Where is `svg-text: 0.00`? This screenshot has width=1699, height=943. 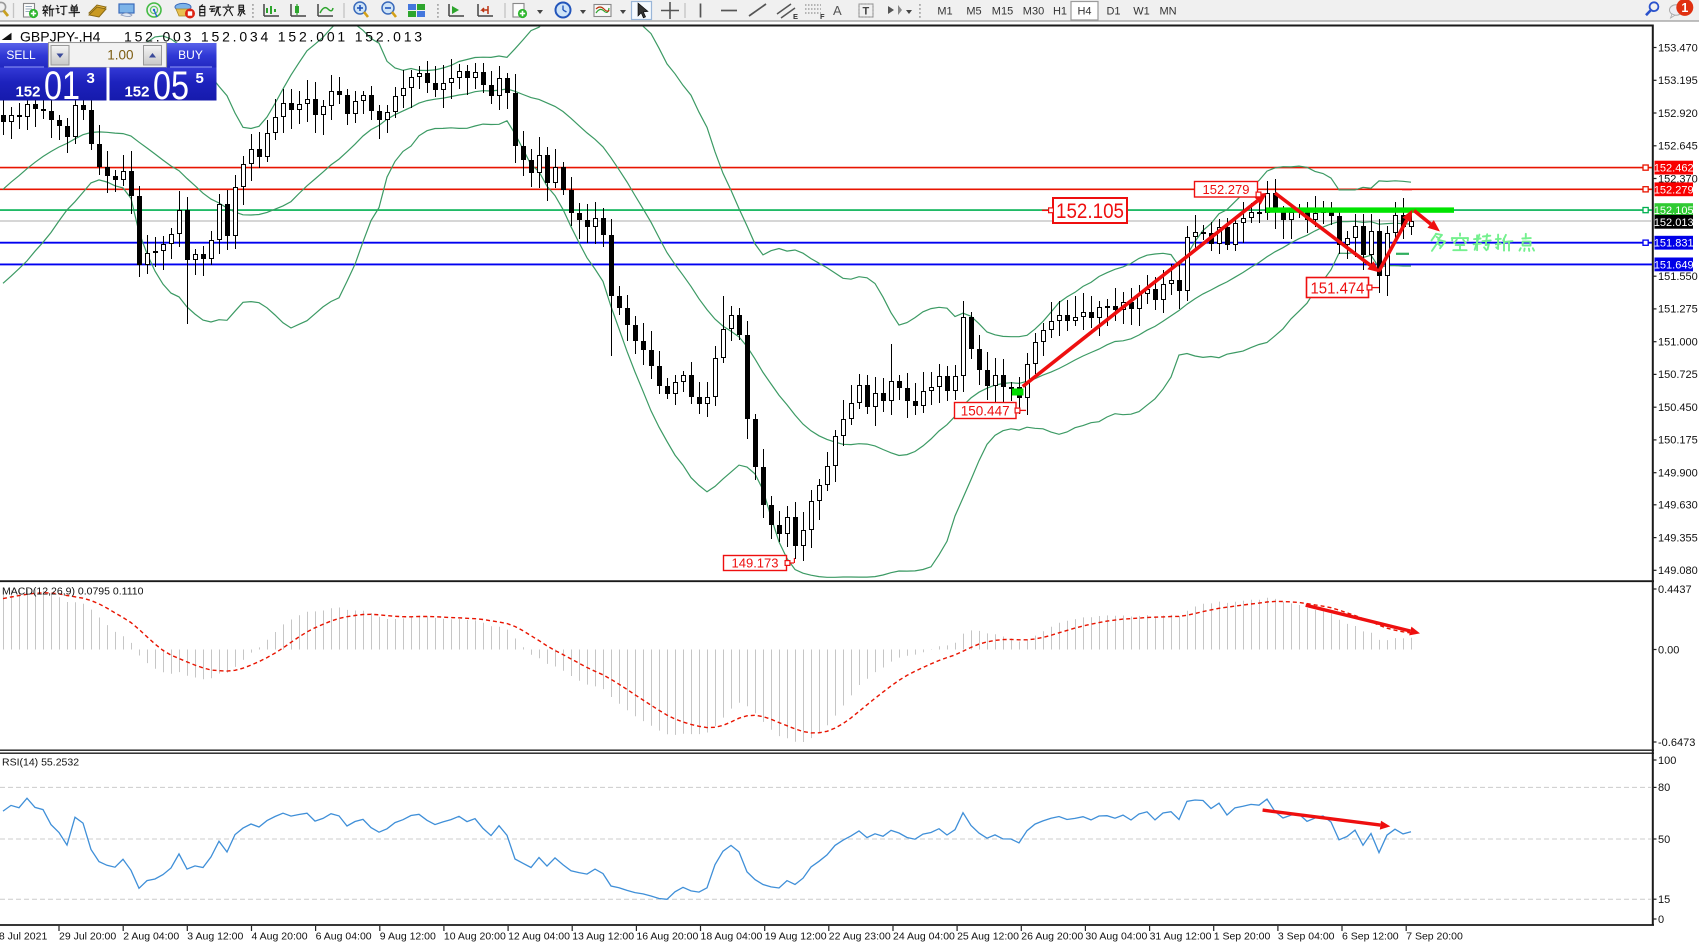 svg-text: 0.00 is located at coordinates (1668, 650).